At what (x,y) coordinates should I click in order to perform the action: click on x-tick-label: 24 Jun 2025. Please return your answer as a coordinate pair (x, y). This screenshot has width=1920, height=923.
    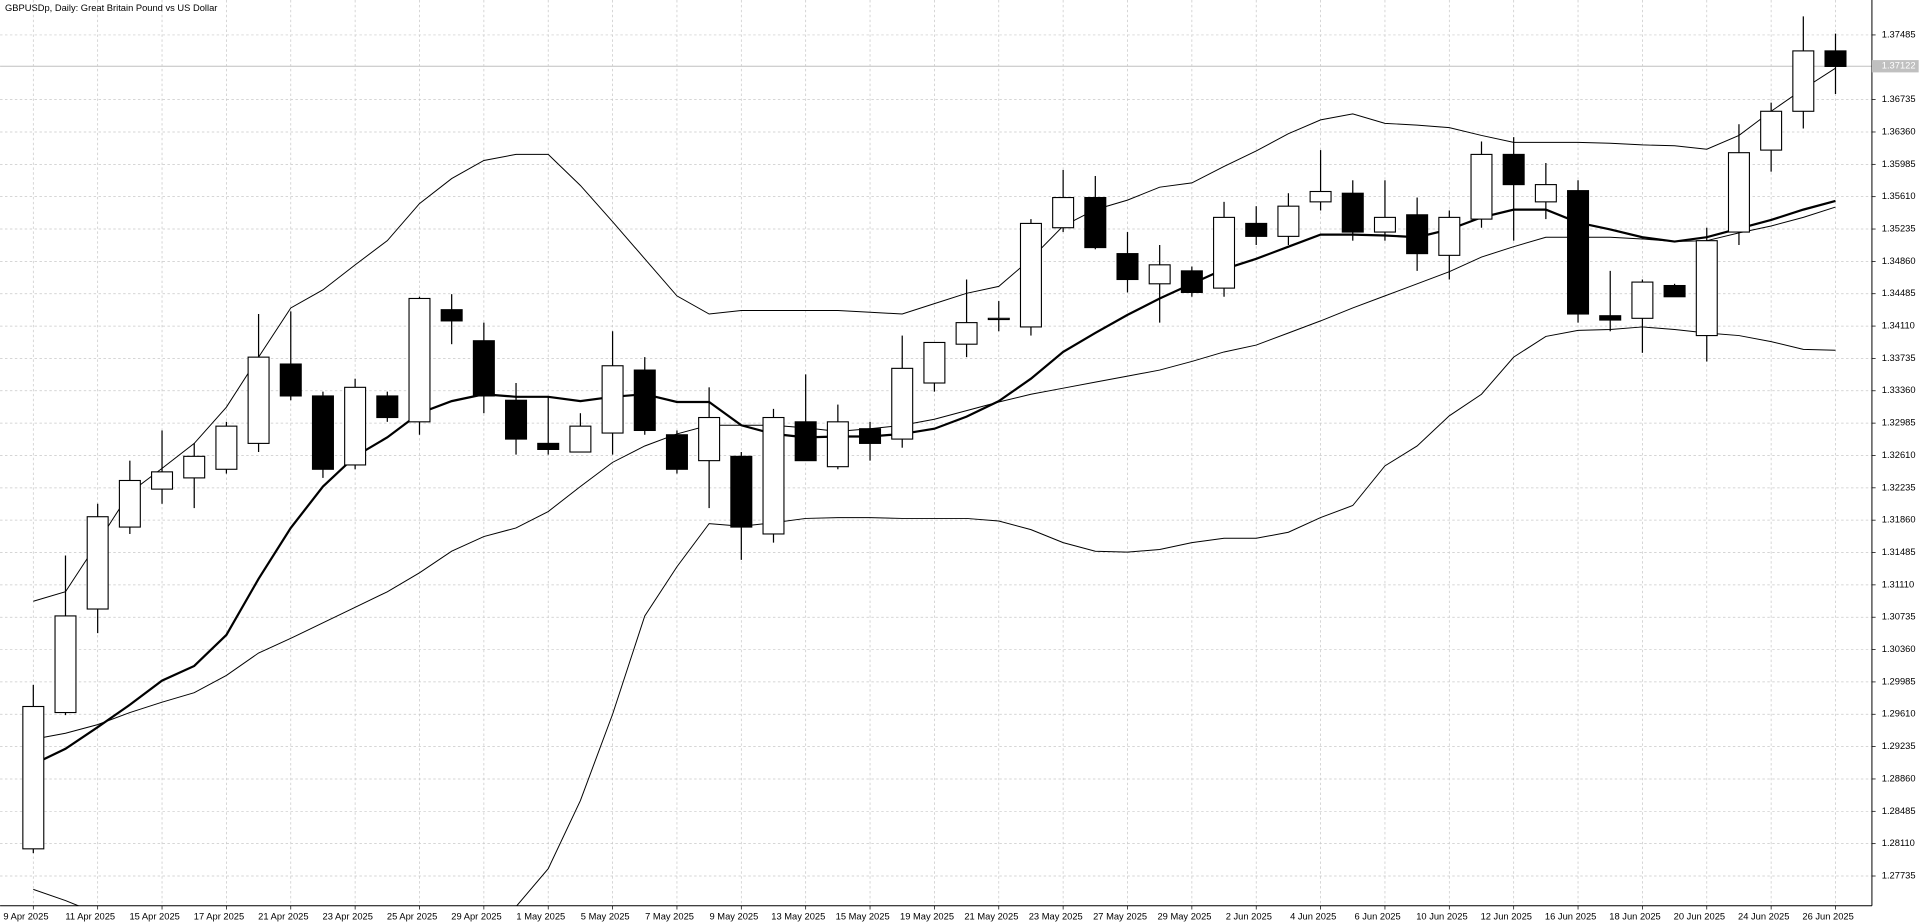
    Looking at the image, I should click on (1763, 916).